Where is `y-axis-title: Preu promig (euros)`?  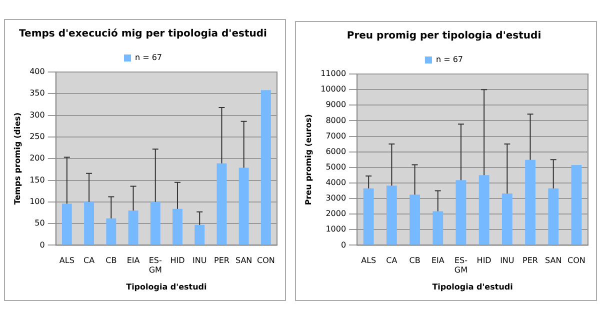 y-axis-title: Preu promig (euros) is located at coordinates (308, 160).